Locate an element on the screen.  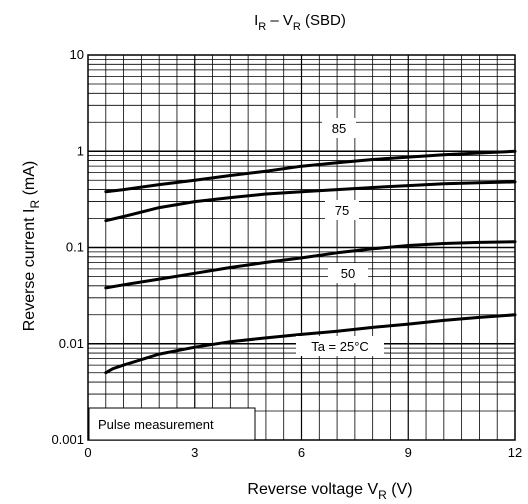
x-tick-label: 3 is located at coordinates (194, 452).